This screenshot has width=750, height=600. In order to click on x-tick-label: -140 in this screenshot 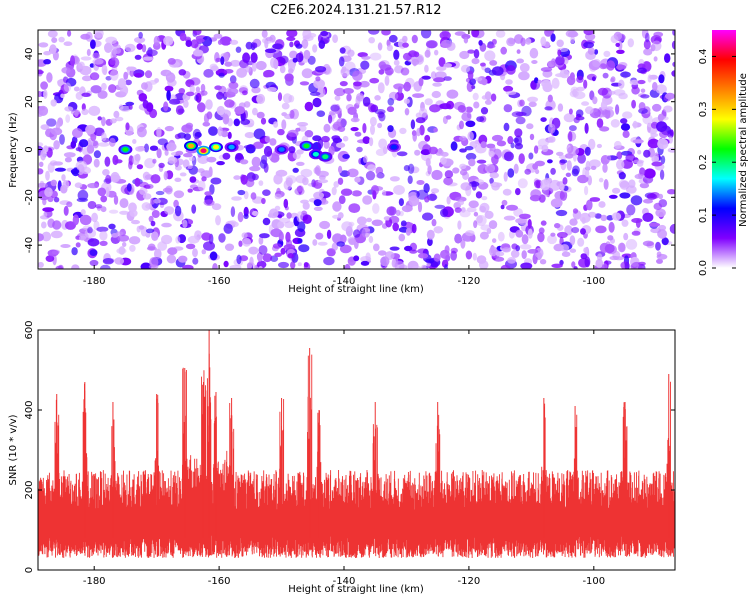, I will do `click(344, 281)`.